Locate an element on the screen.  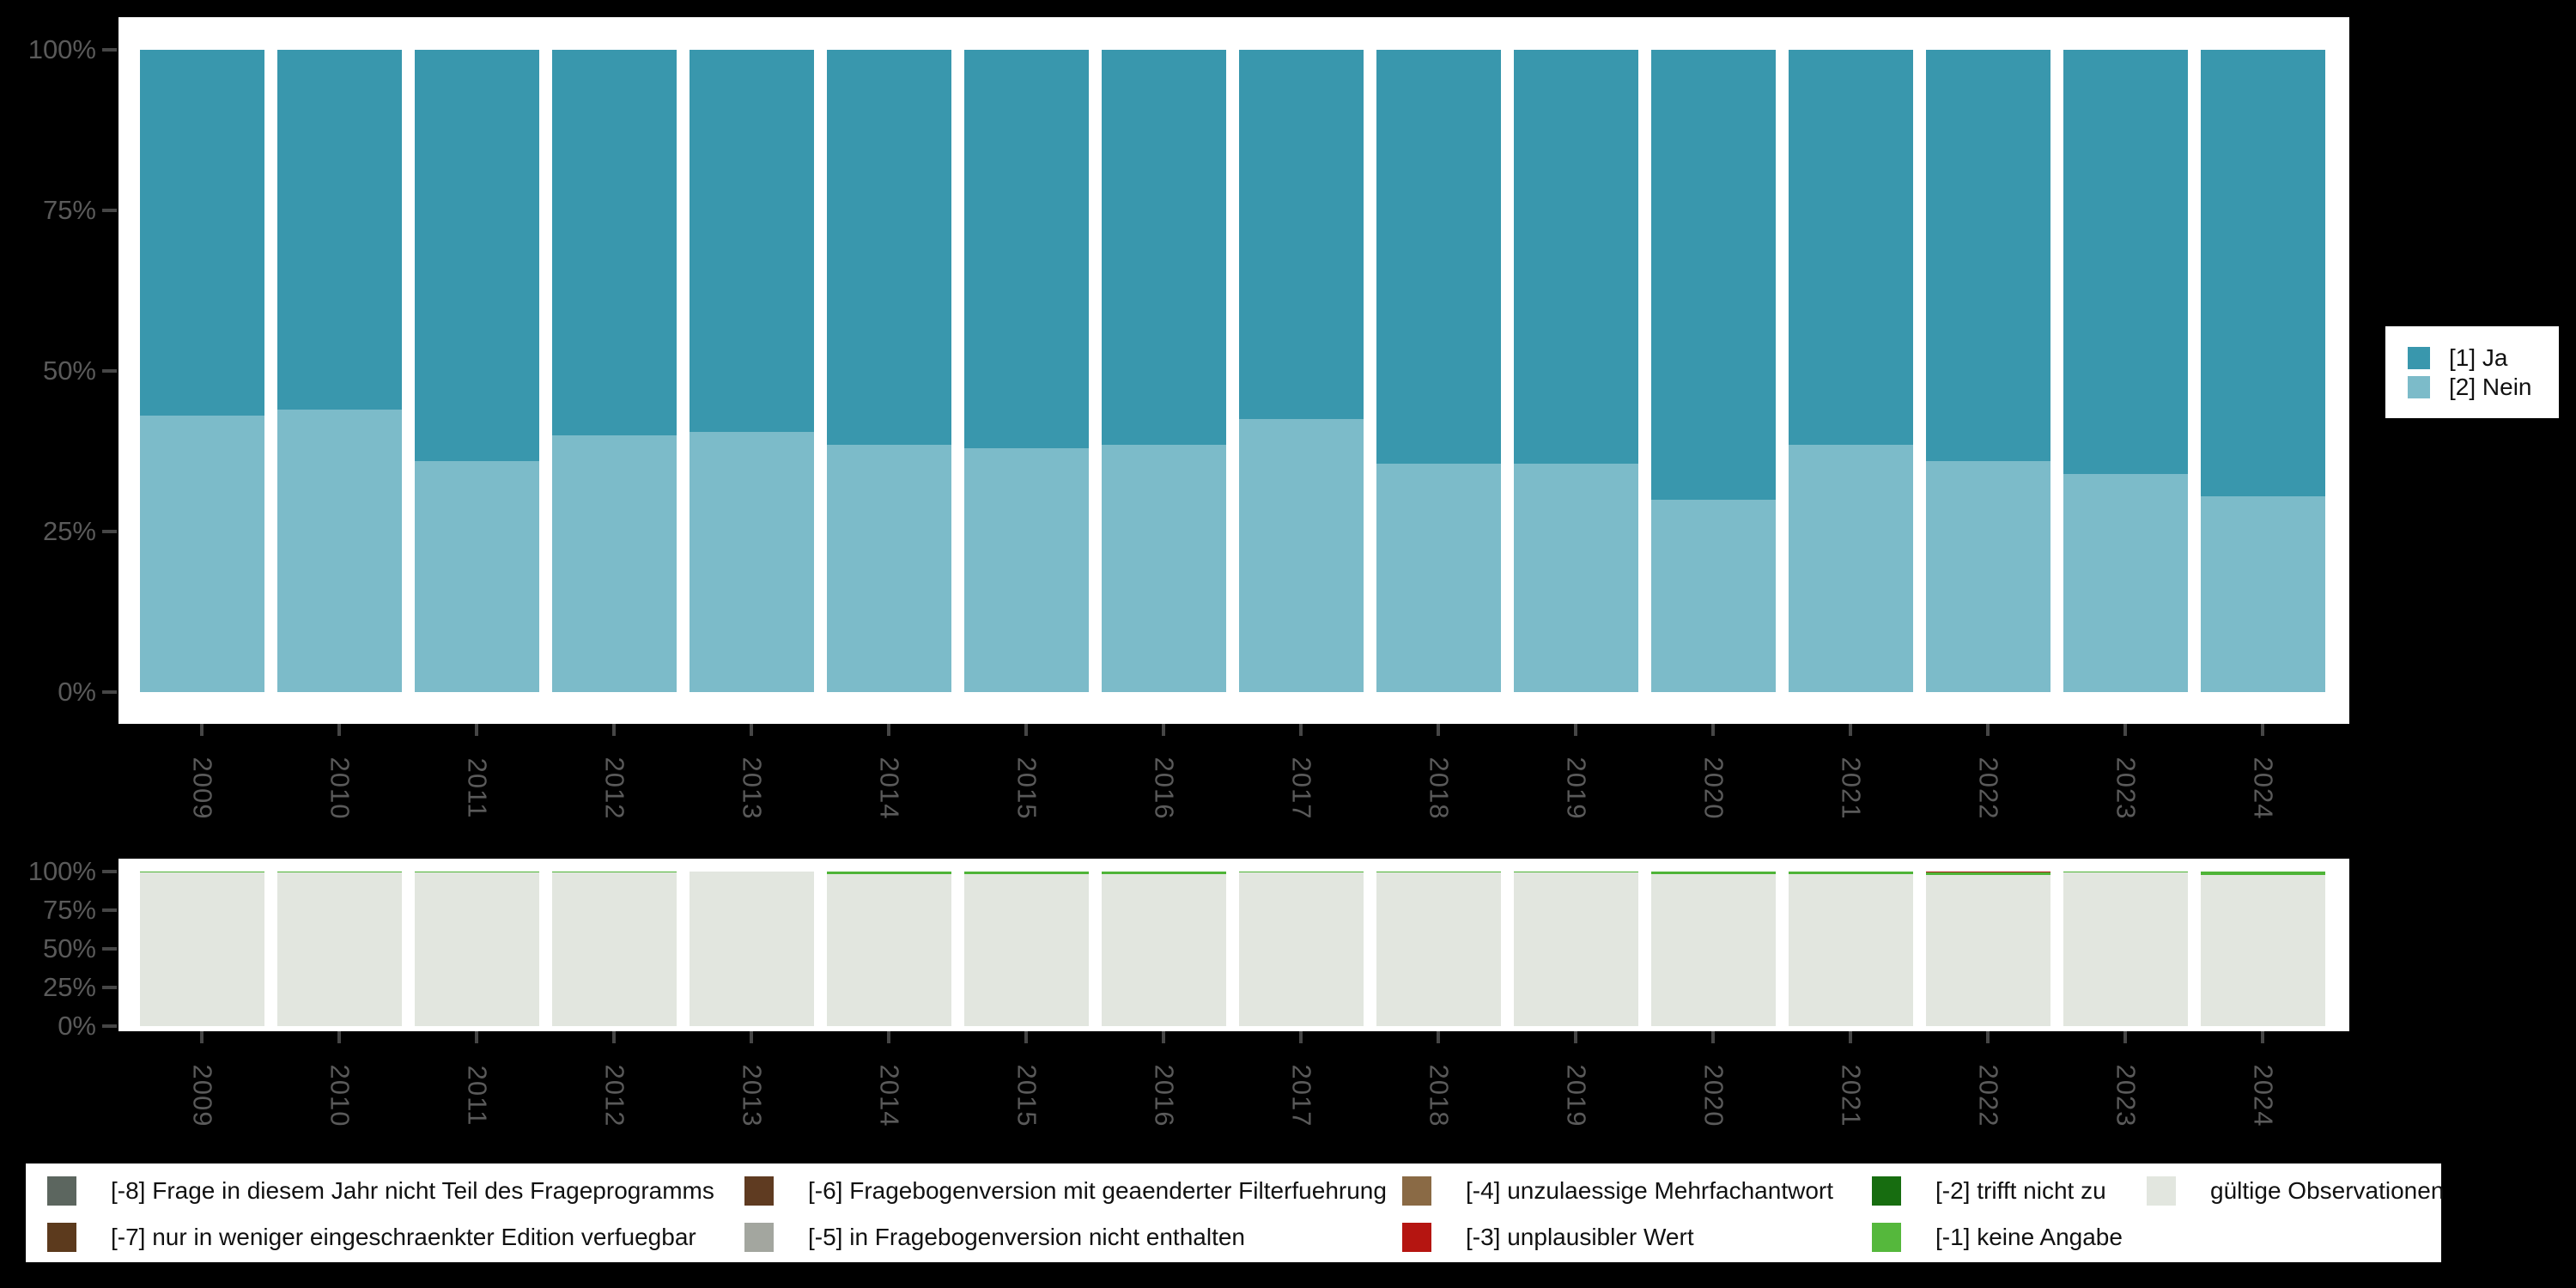
bottom-chart-bar-2019 is located at coordinates (1576, 949).